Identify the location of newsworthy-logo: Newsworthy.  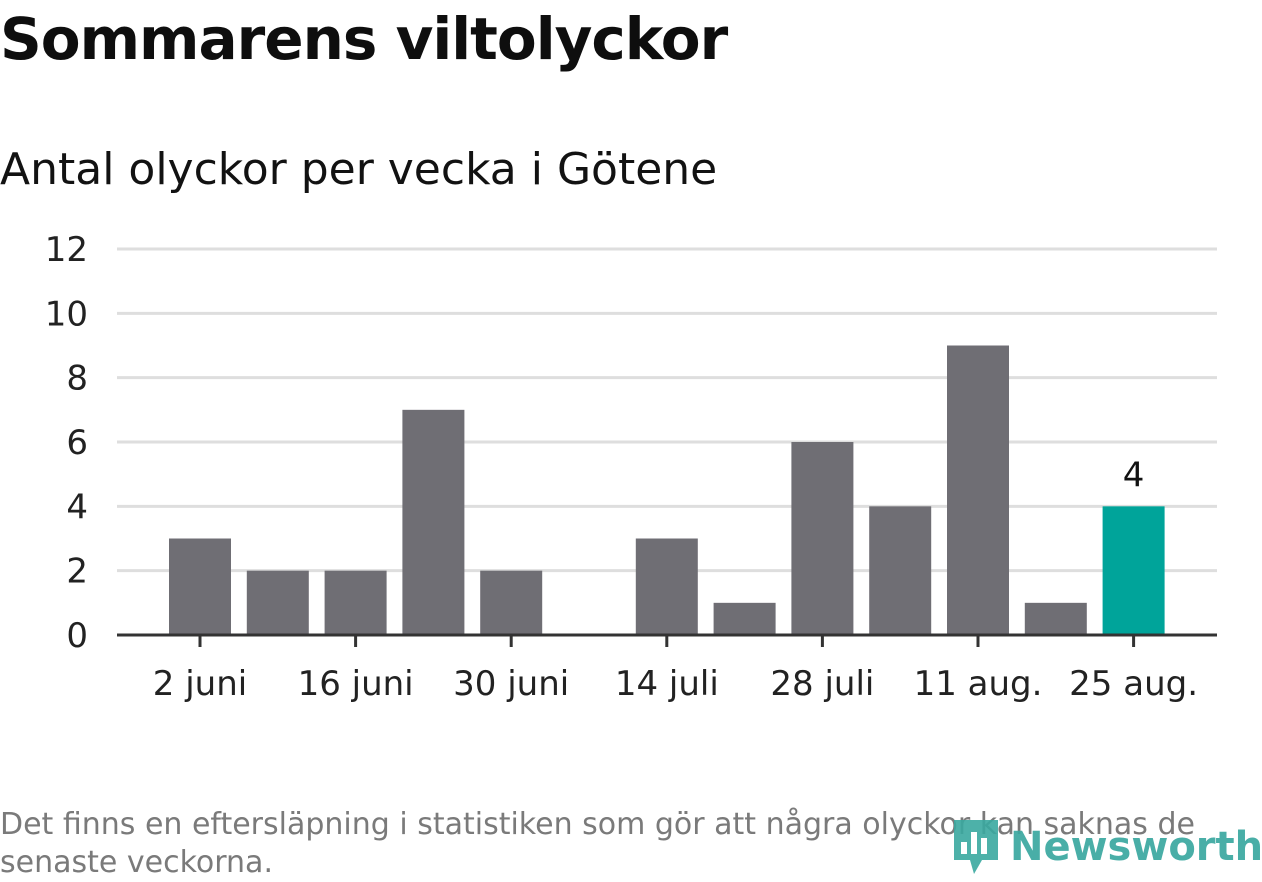
(1107, 847).